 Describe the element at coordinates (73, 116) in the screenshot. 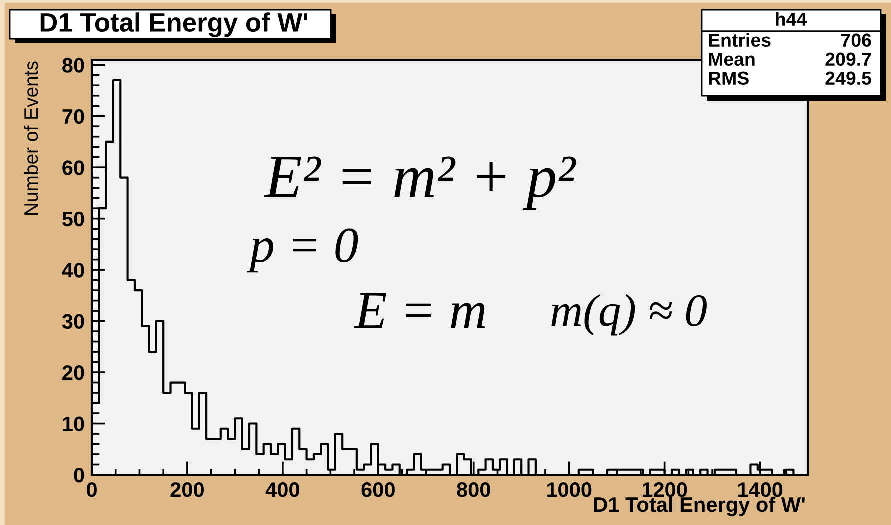

I see `y-tick-label: 70` at that location.